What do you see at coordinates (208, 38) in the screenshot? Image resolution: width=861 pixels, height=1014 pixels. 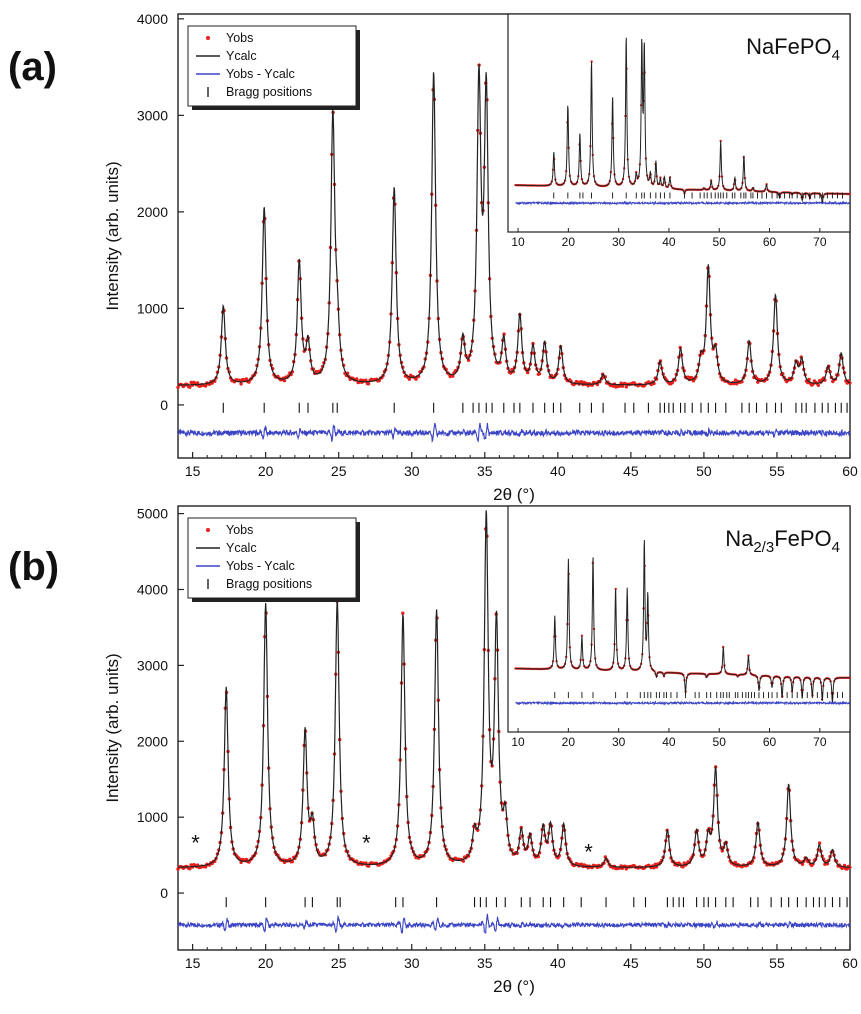 I see `legend-yobs-symbol` at bounding box center [208, 38].